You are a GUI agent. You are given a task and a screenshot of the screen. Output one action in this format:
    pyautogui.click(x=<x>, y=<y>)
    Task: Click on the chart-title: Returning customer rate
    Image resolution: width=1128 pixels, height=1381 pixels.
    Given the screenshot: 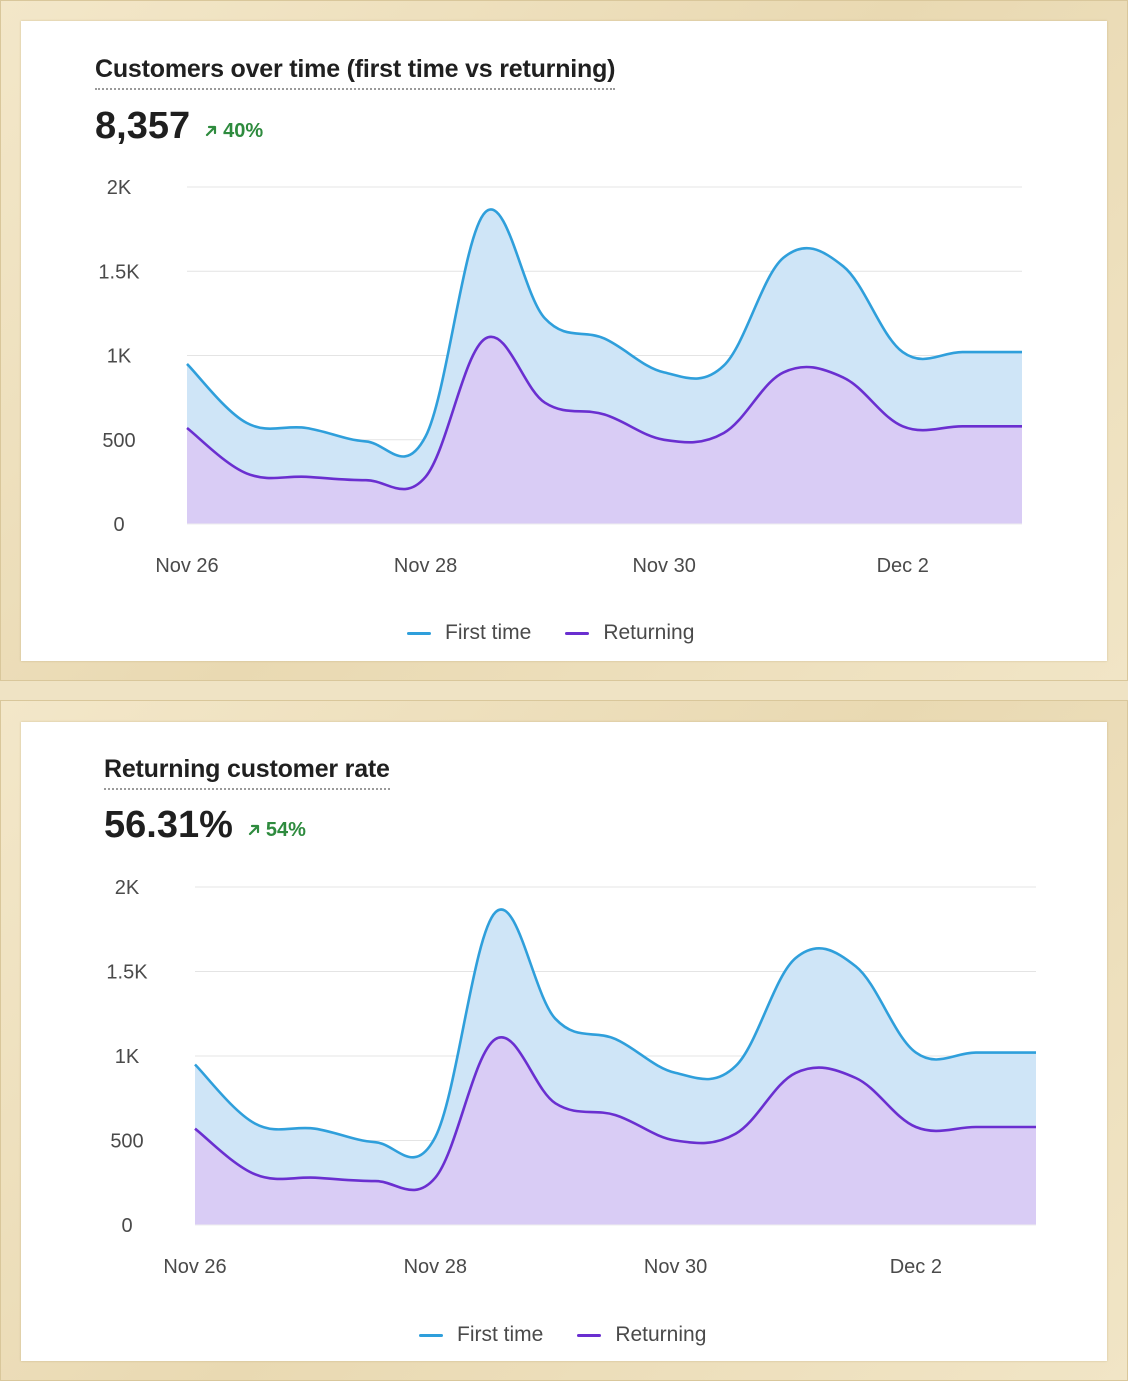 What is the action you would take?
    pyautogui.click(x=247, y=772)
    